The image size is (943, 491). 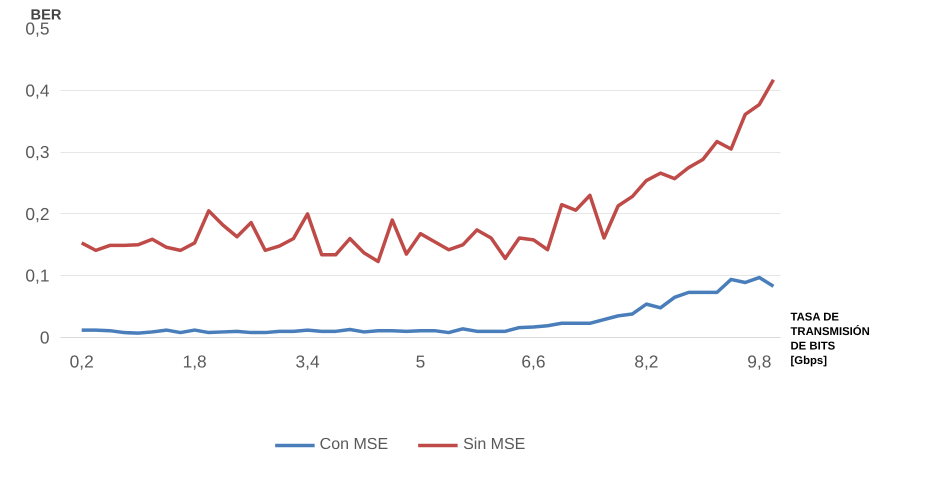 What do you see at coordinates (354, 445) in the screenshot?
I see `legend-label: Con MSE` at bounding box center [354, 445].